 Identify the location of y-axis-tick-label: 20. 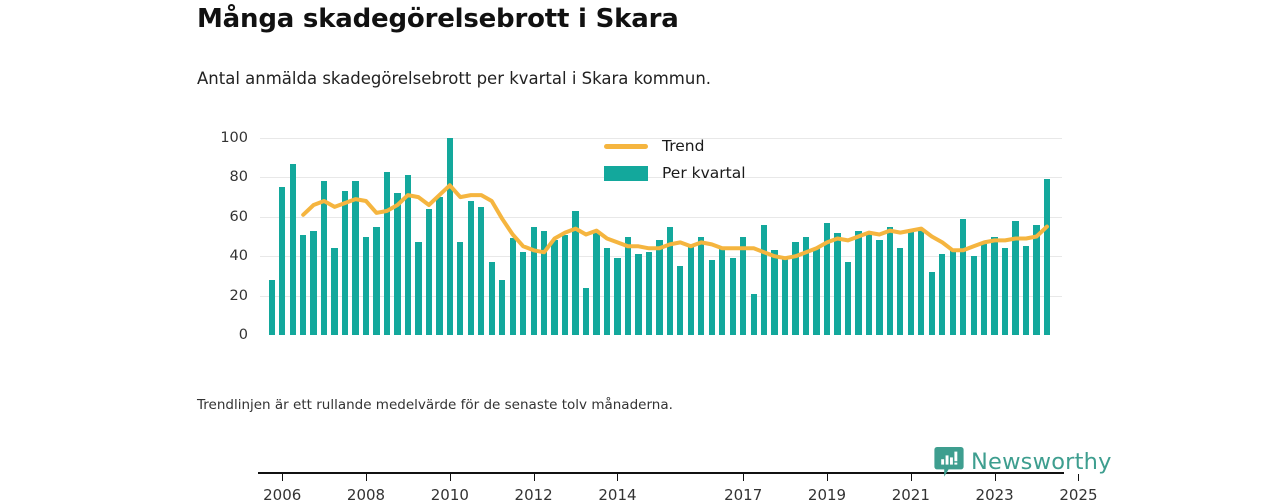
(238, 295).